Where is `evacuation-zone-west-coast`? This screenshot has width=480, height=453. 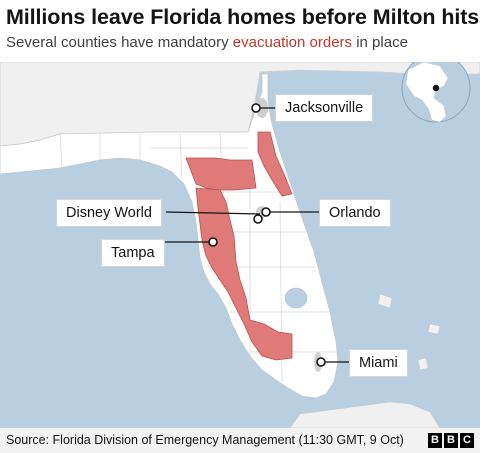
evacuation-zone-west-coast is located at coordinates (244, 274).